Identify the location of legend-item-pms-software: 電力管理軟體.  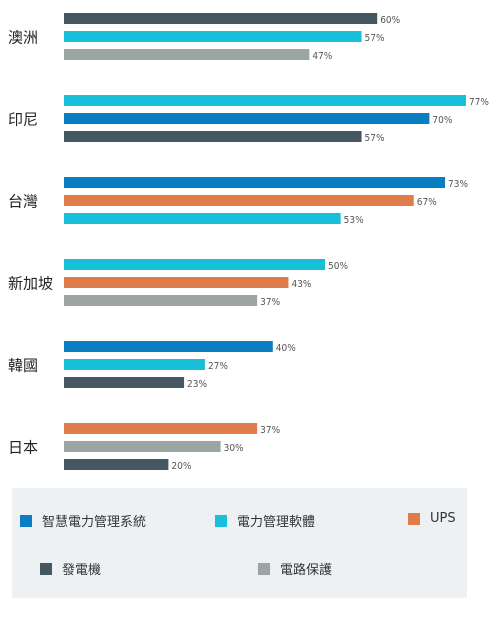
(265, 520).